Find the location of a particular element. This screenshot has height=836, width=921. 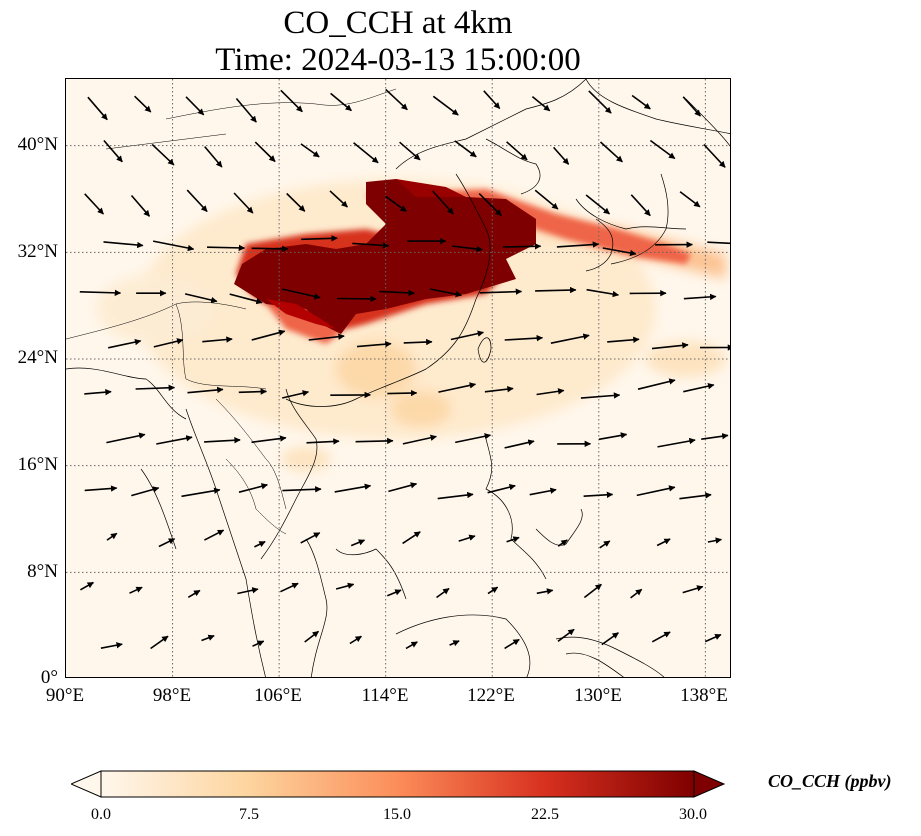

colorbar is located at coordinates (398, 784).